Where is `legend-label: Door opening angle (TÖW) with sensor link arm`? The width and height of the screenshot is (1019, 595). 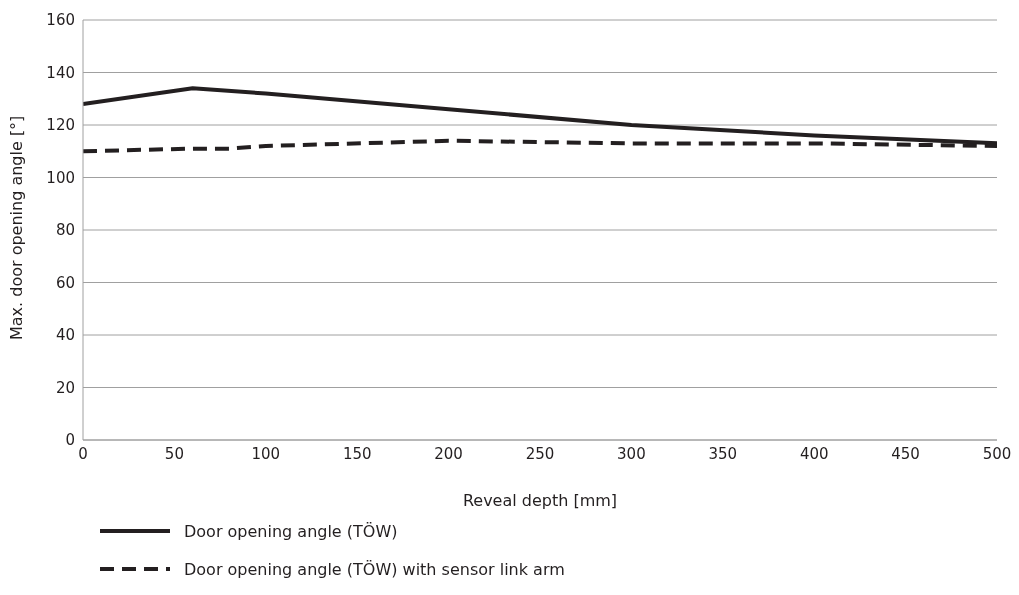
legend-label: Door opening angle (TÖW) with sensor link arm is located at coordinates (374, 569).